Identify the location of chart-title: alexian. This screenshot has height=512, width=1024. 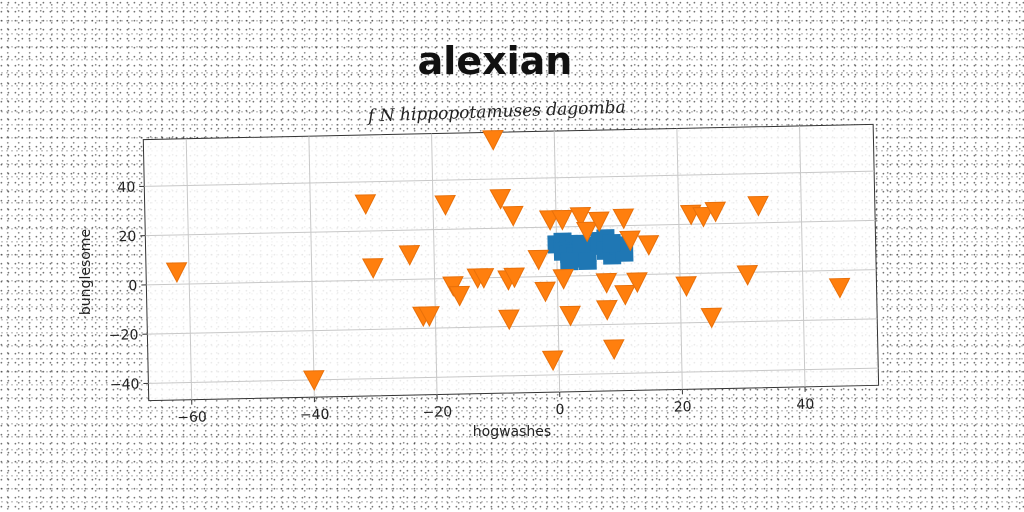
(495, 61).